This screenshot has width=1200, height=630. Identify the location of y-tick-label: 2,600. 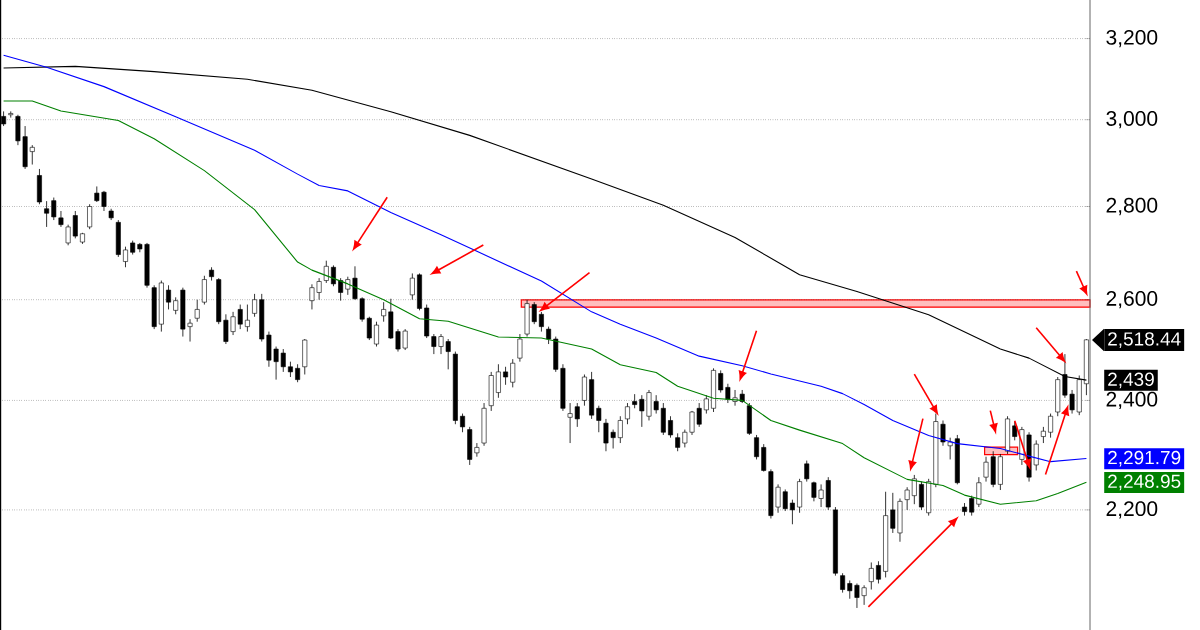
(1132, 300).